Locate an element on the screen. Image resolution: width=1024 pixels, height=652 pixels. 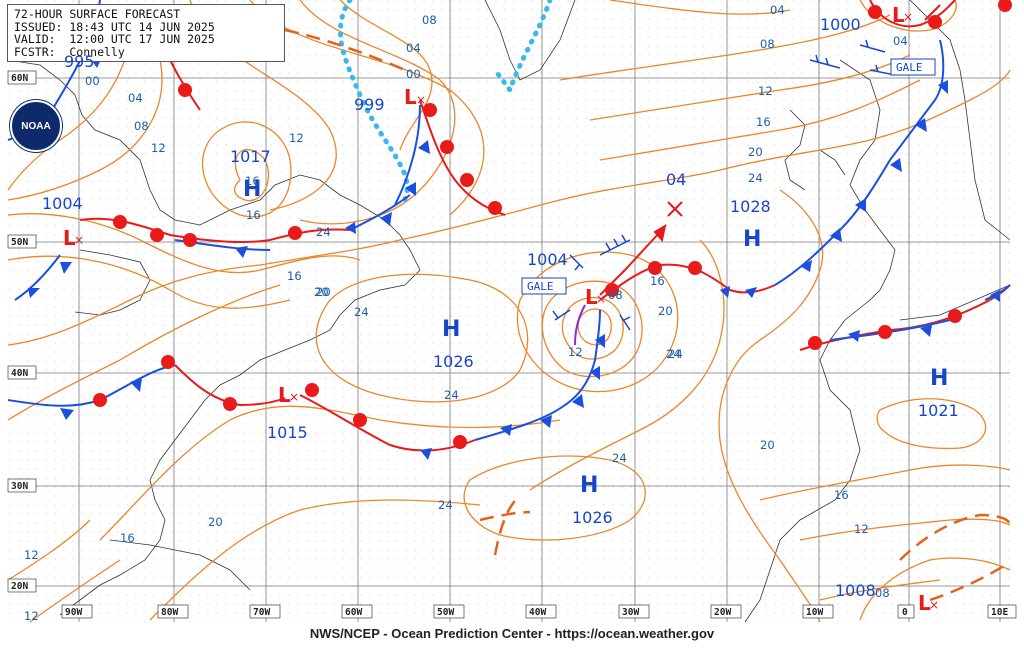
pressure-value: 1000 is located at coordinates (840, 24).